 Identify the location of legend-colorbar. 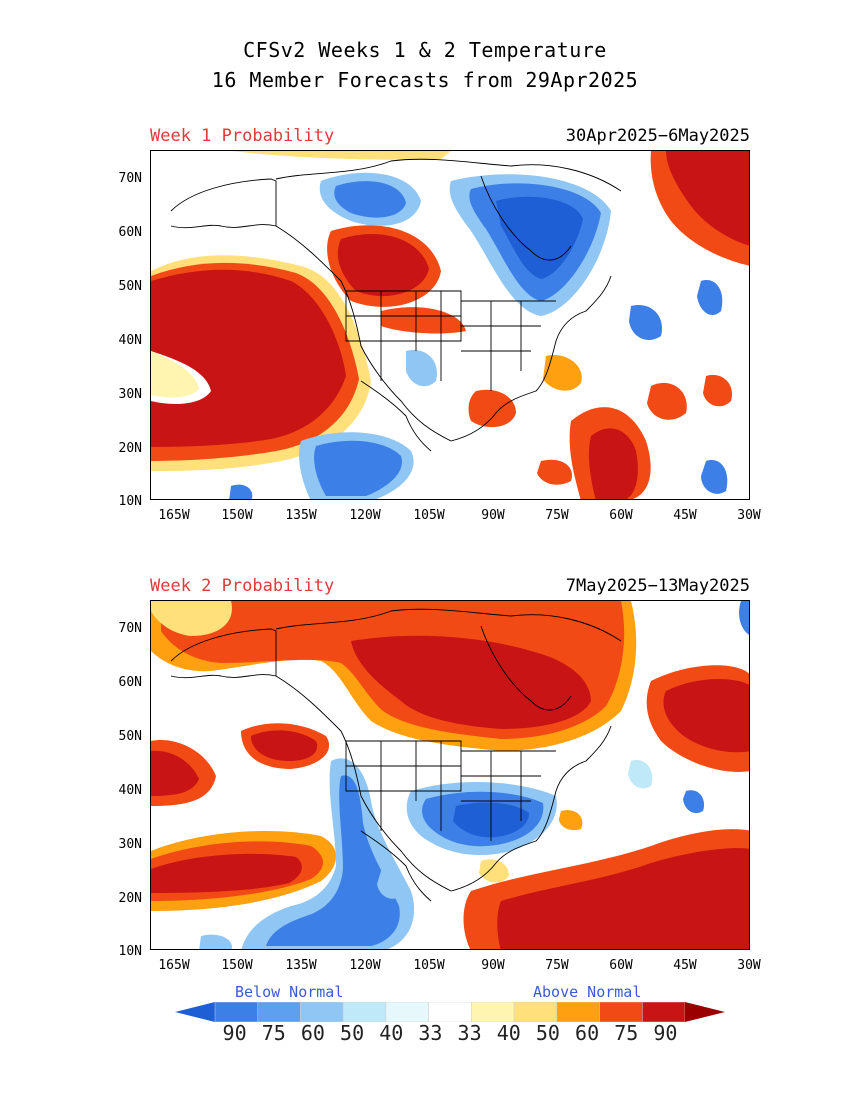
(450, 1012).